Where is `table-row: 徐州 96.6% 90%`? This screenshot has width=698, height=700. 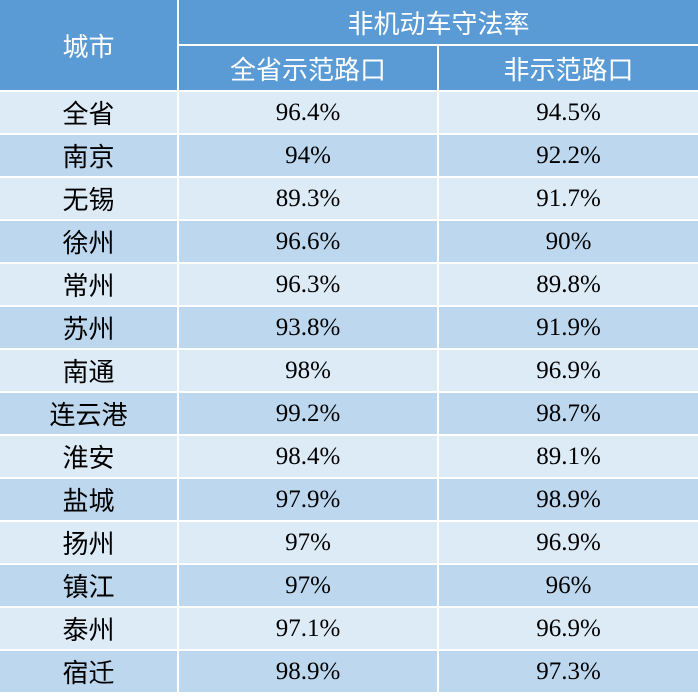
table-row: 徐州 96.6% 90% is located at coordinates (349, 242).